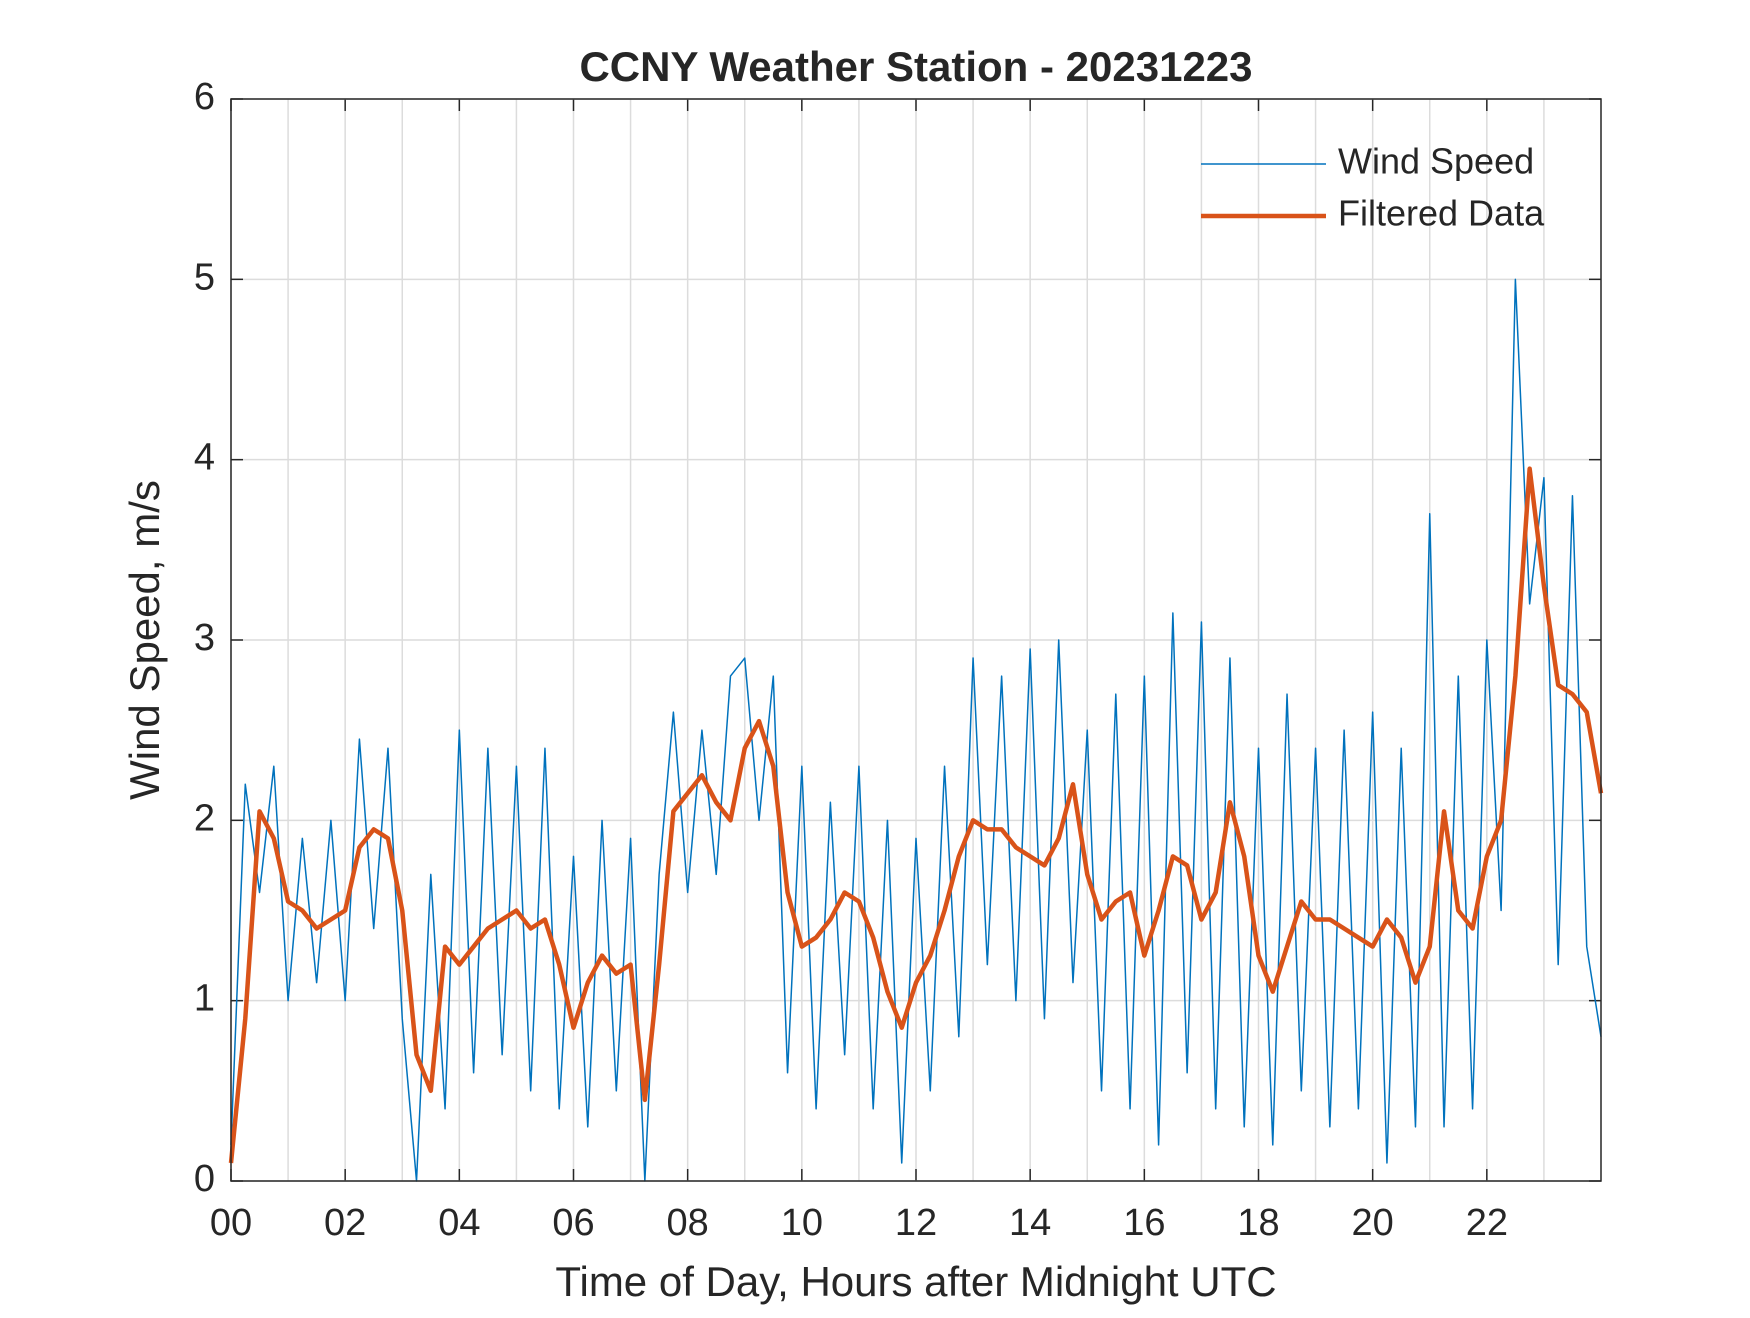 The height and width of the screenshot is (1318, 1750). I want to click on x-tick-label: 22, so click(1487, 1223).